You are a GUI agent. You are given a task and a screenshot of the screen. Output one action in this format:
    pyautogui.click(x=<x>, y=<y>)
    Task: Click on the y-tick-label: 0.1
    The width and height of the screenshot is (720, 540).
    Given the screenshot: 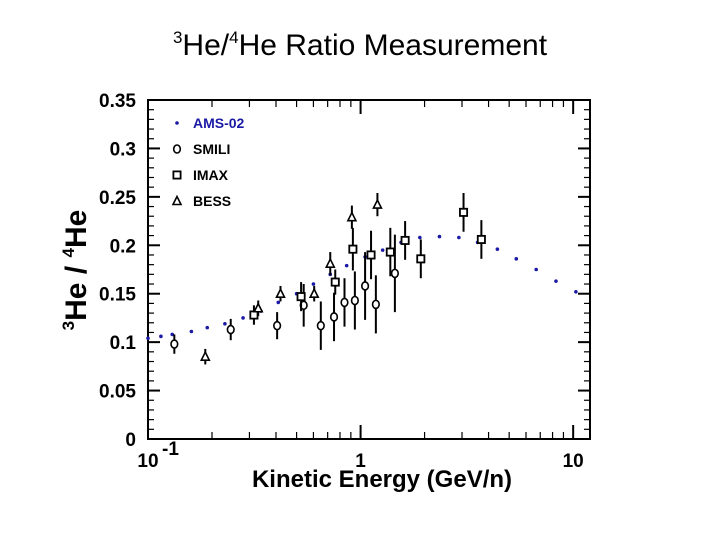 What is the action you would take?
    pyautogui.click(x=123, y=343)
    